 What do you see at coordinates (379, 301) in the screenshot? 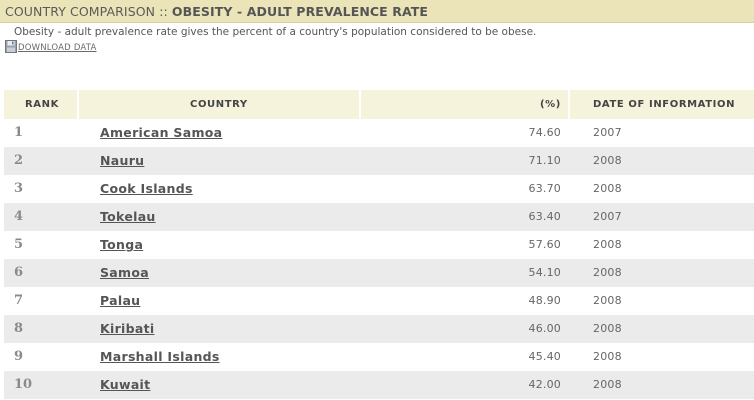
I see `table-row: 7 Palau 48.90 2008` at bounding box center [379, 301].